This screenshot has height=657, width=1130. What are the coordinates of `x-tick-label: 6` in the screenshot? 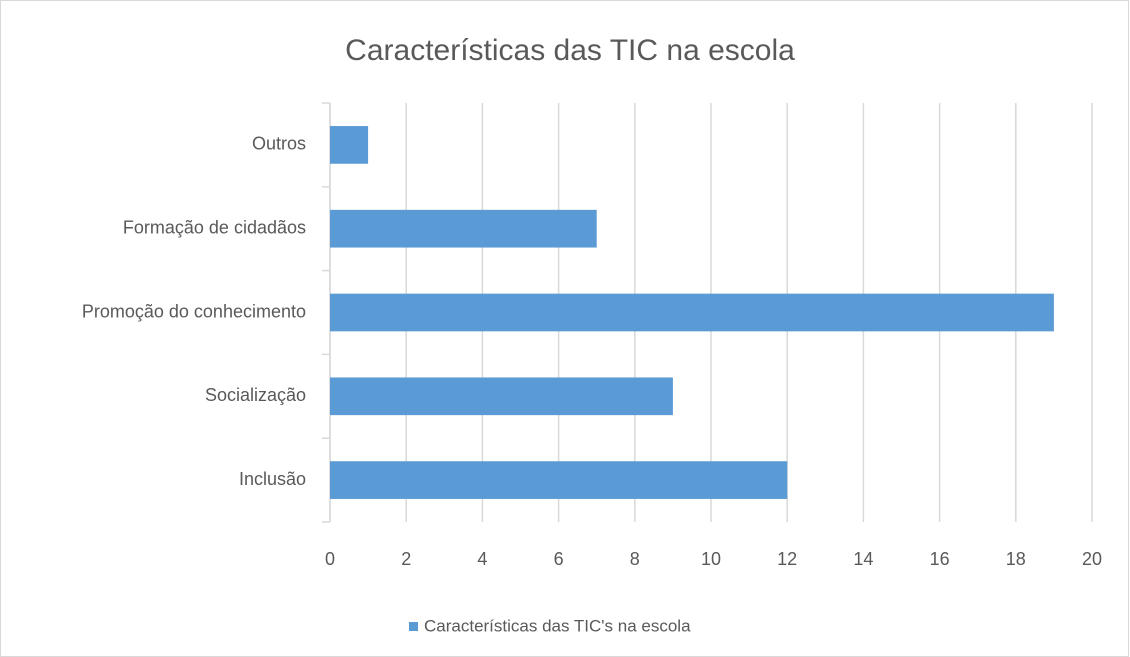 It's located at (559, 559).